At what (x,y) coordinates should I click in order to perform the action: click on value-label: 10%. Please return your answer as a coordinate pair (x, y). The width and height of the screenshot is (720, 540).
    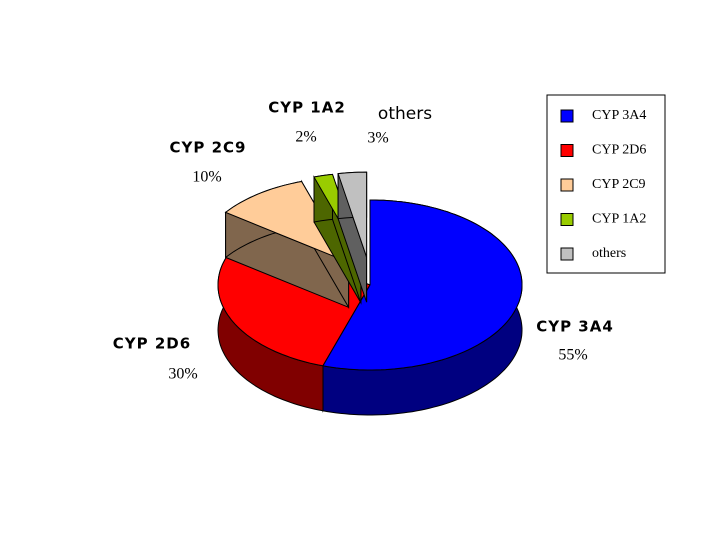
    Looking at the image, I should click on (206, 177).